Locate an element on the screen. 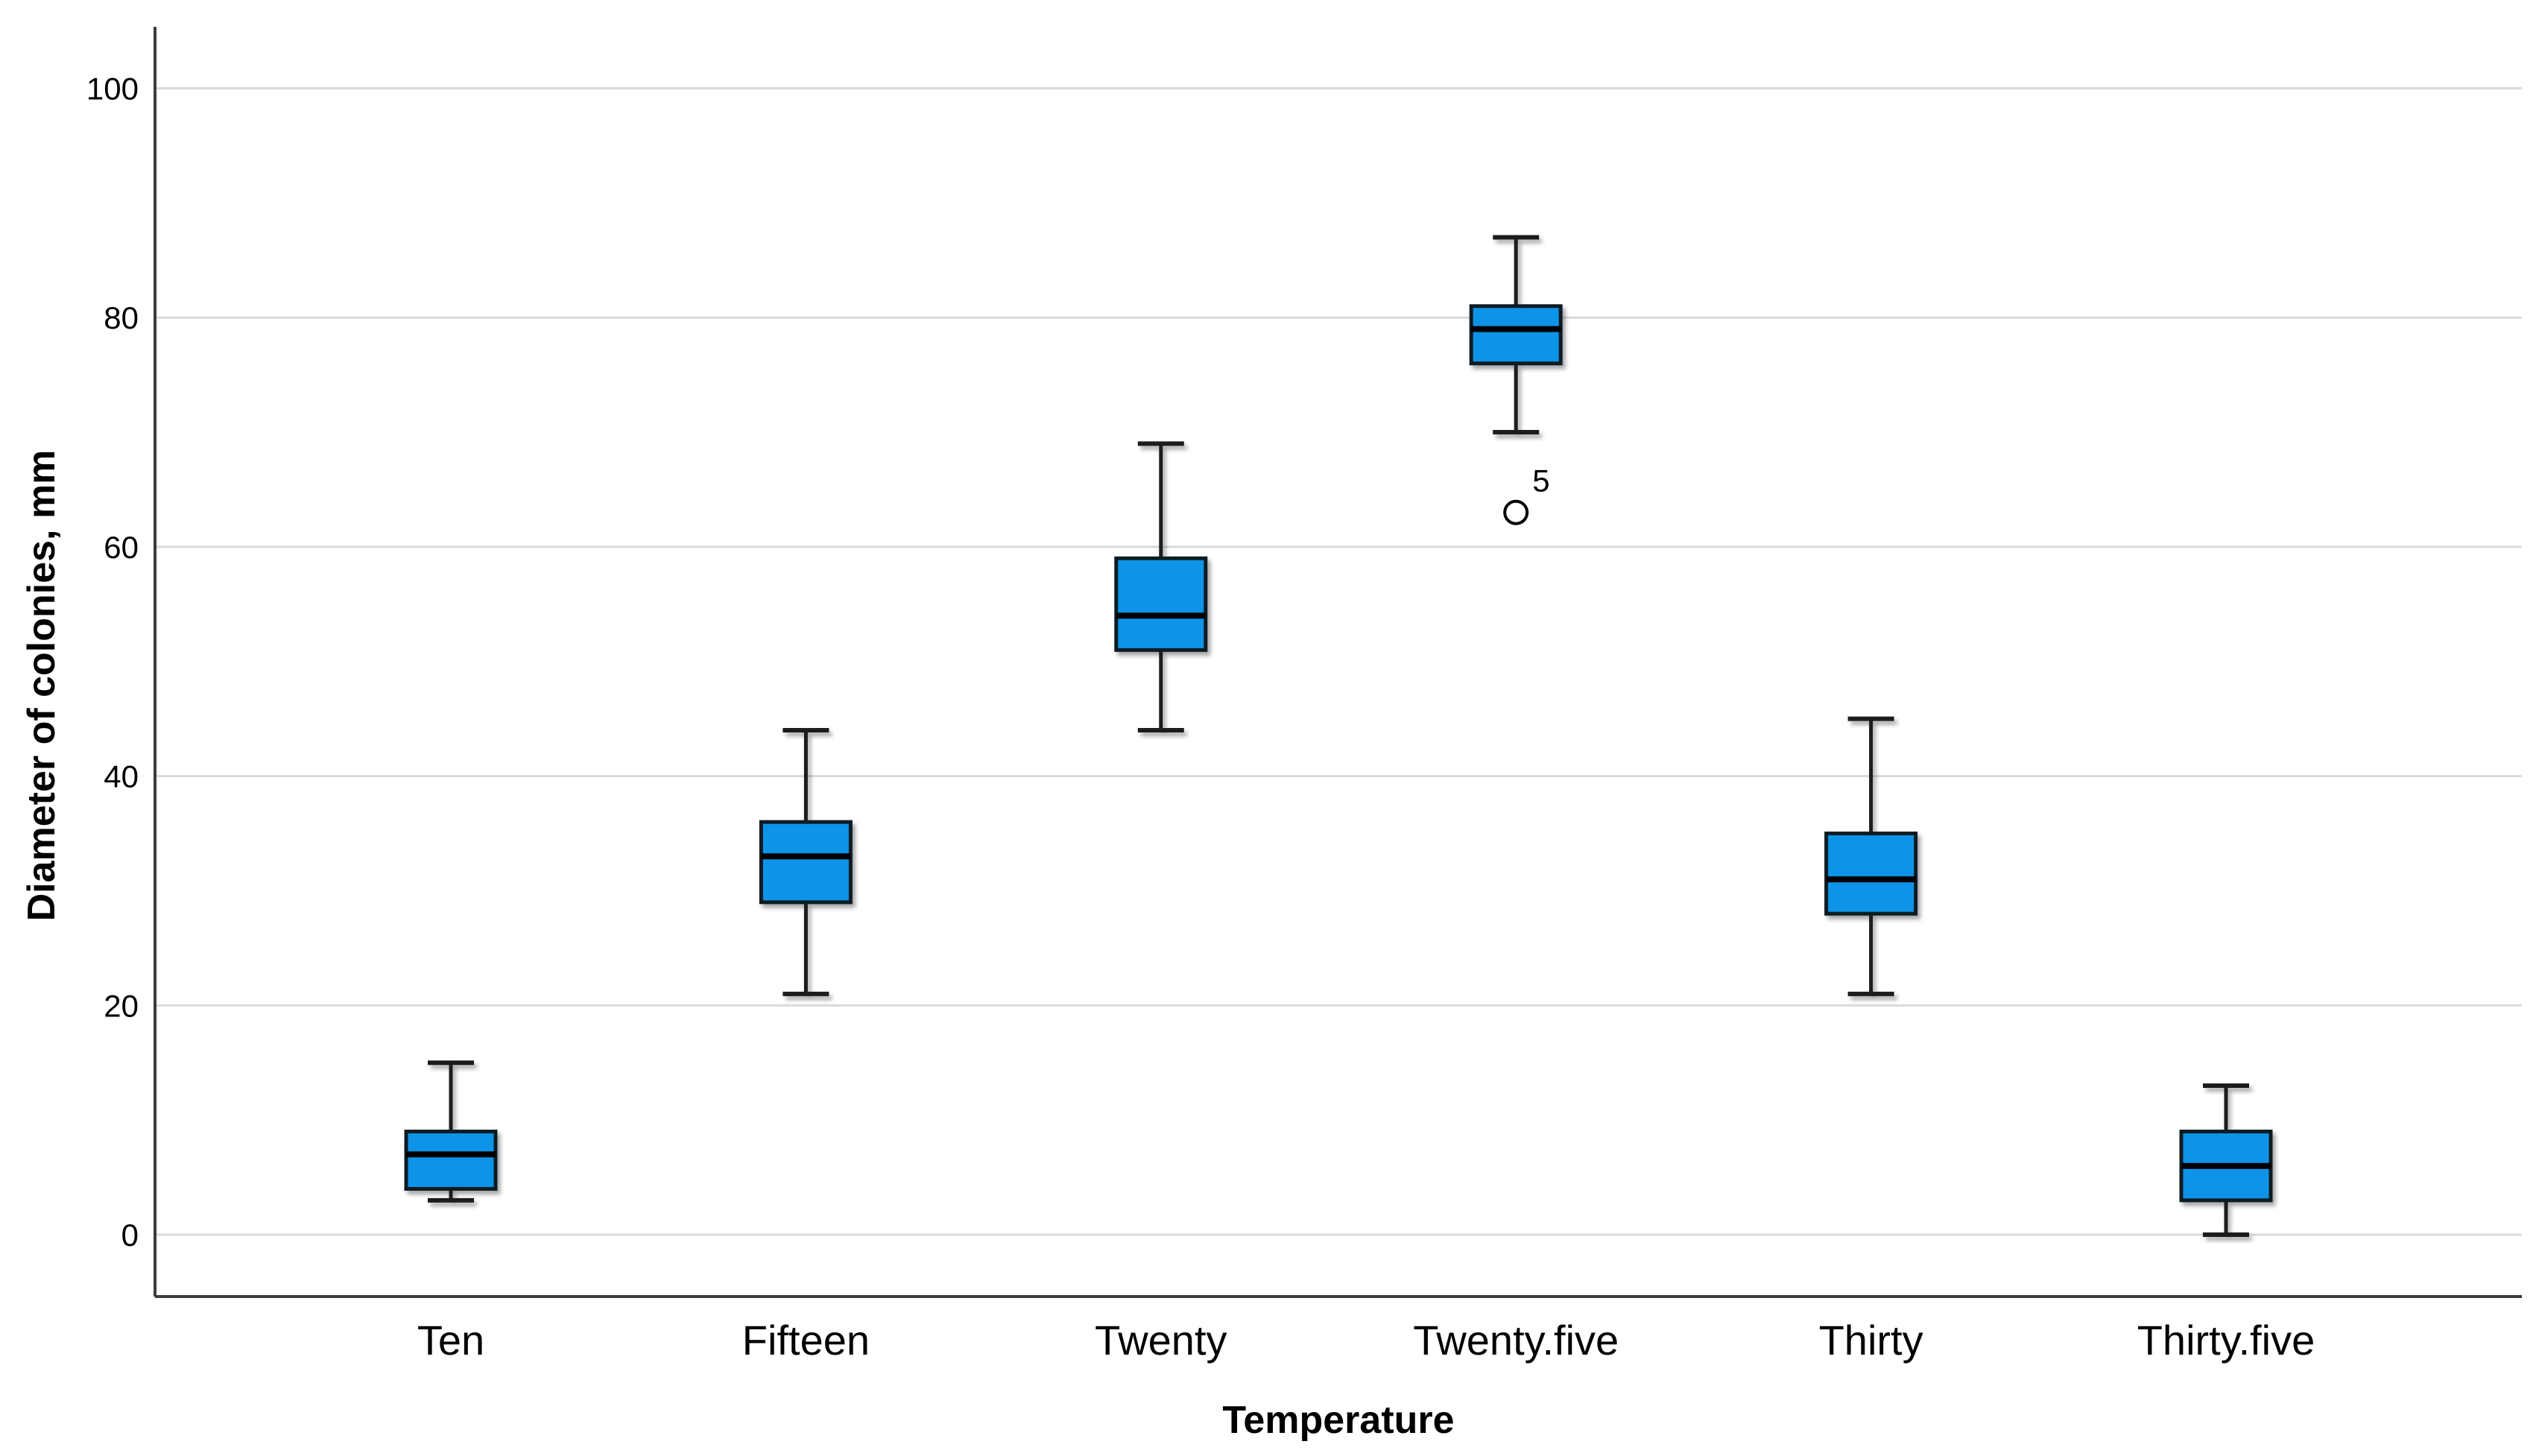 The image size is (2539, 1456). x-category-label-0: Ten is located at coordinates (450, 1340).